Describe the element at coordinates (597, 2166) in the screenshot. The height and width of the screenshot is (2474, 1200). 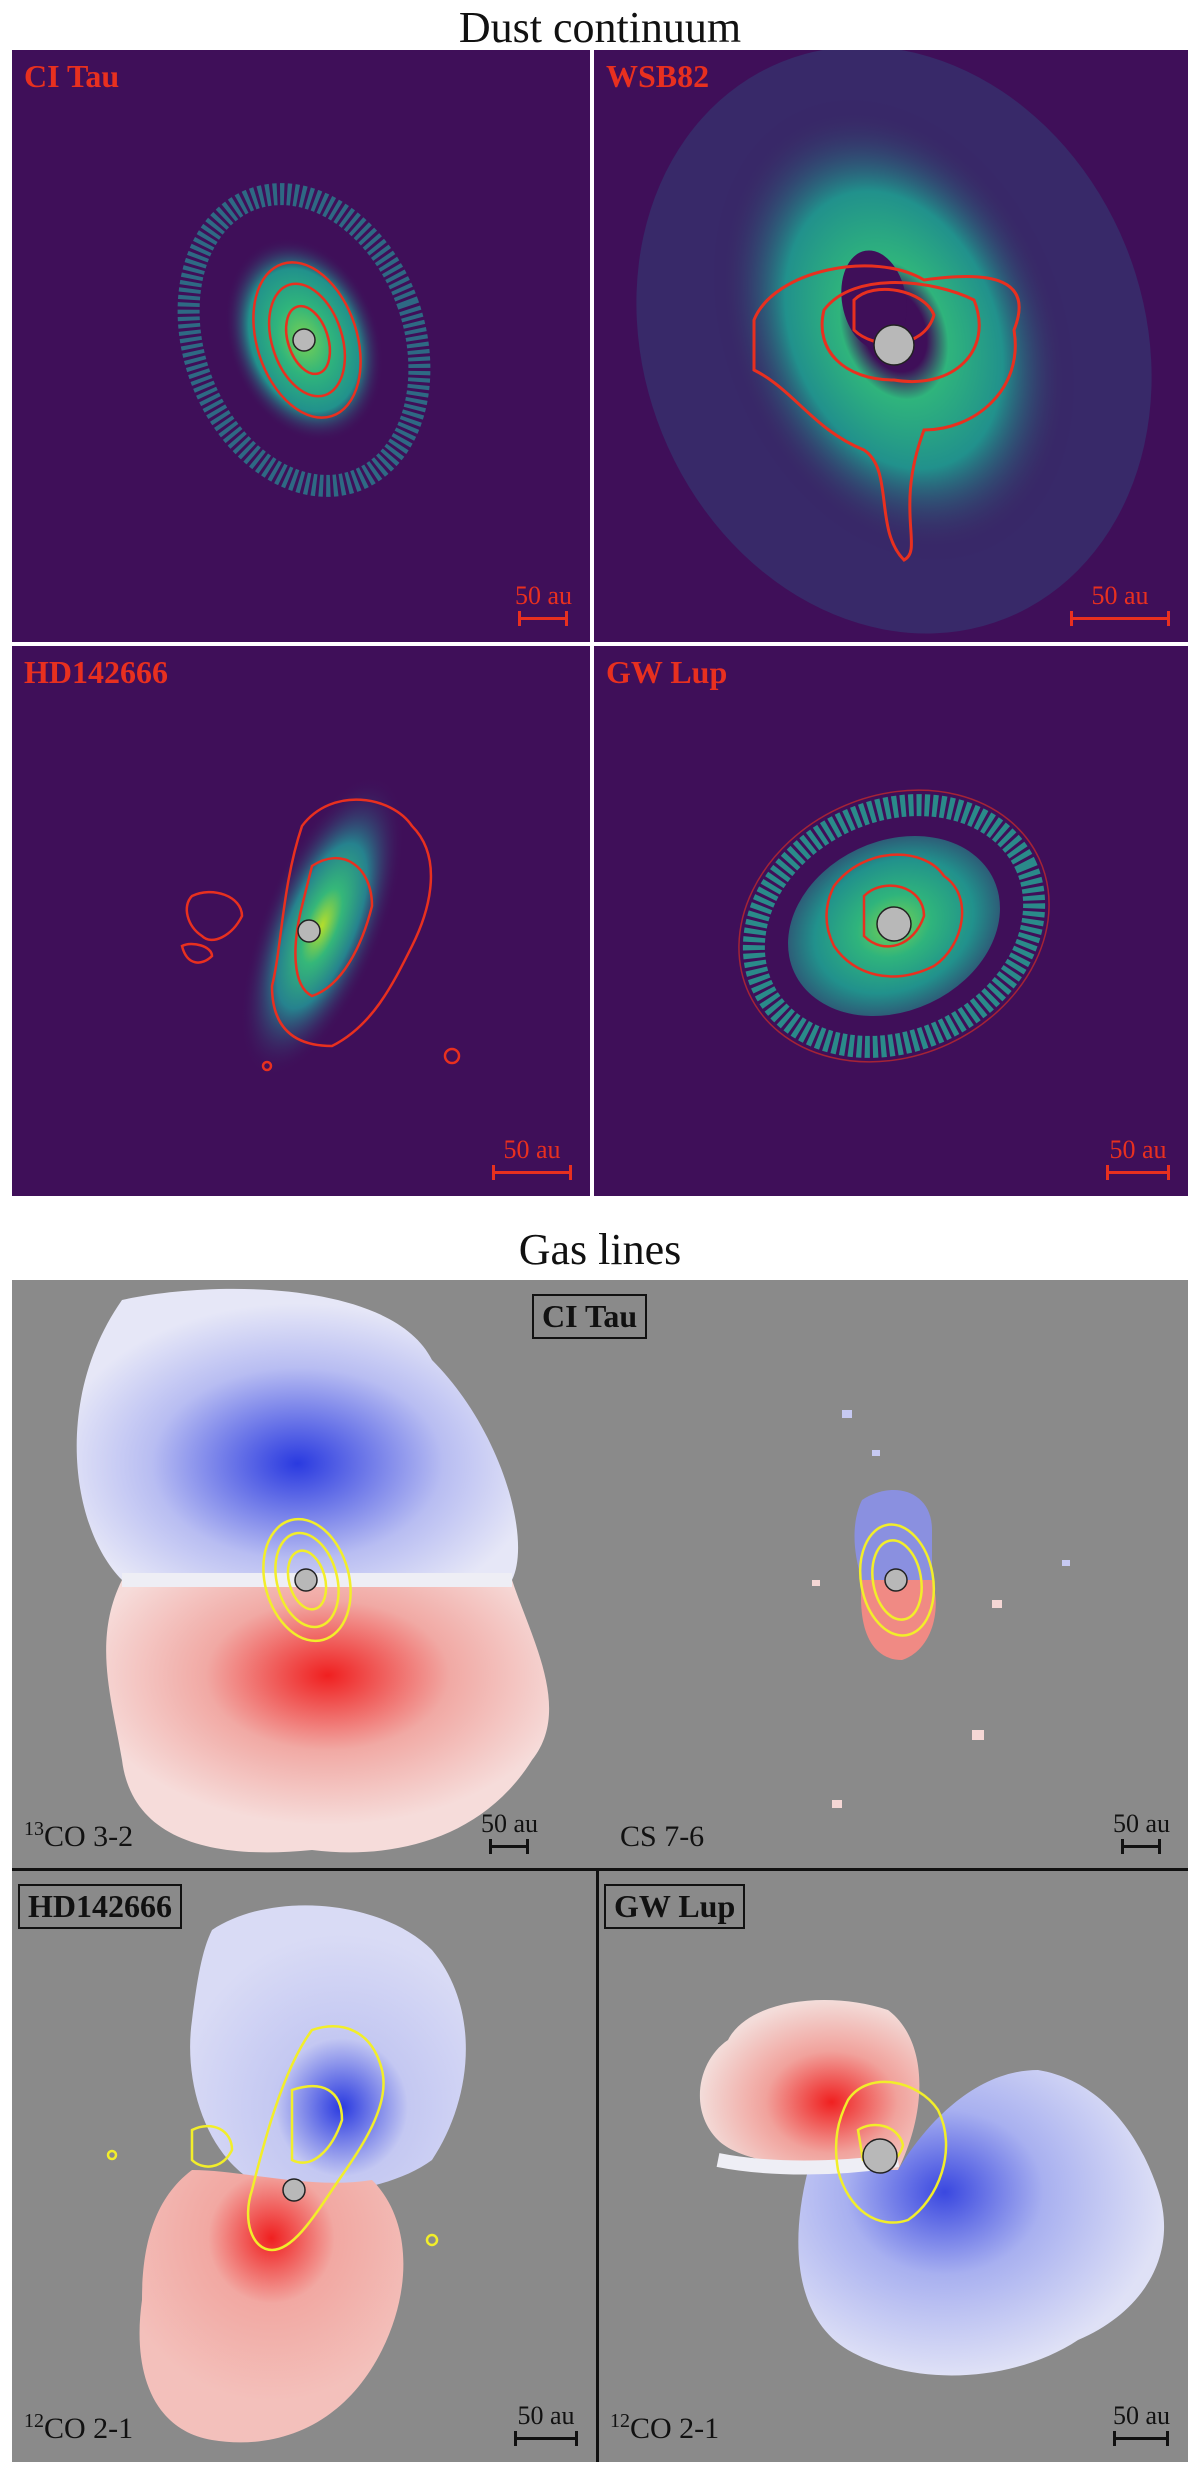
I see `panel-divider-vertical` at that location.